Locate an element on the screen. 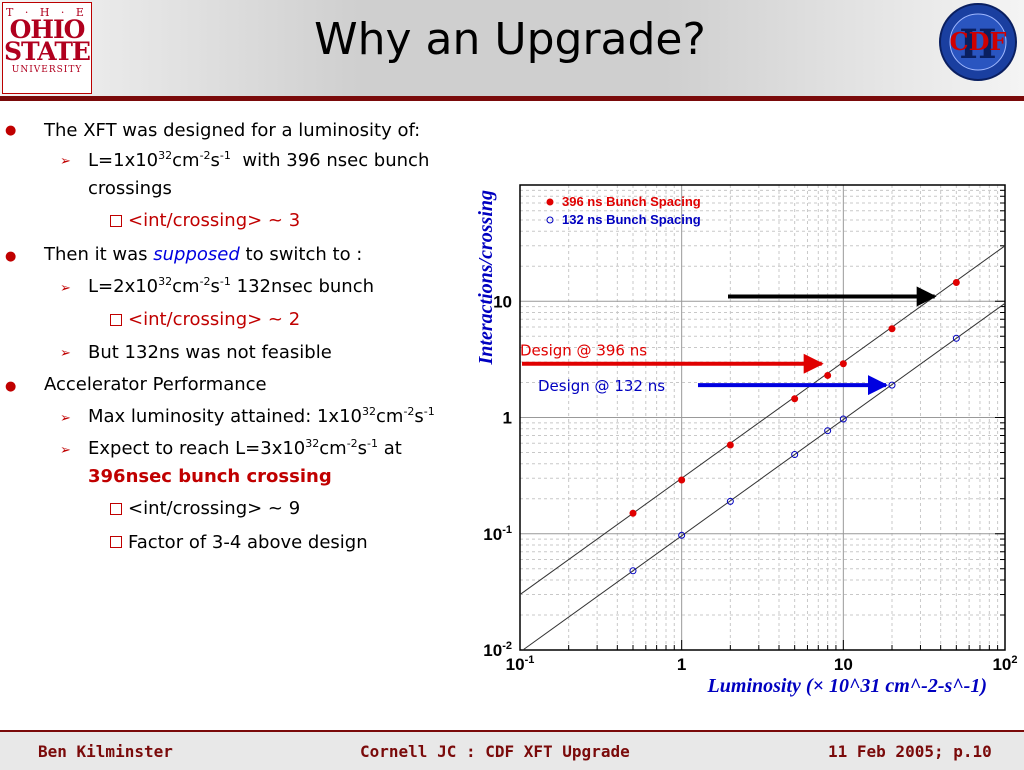  footer-talk: Cornell JC : CDF XFT Upgrade is located at coordinates (495, 751).